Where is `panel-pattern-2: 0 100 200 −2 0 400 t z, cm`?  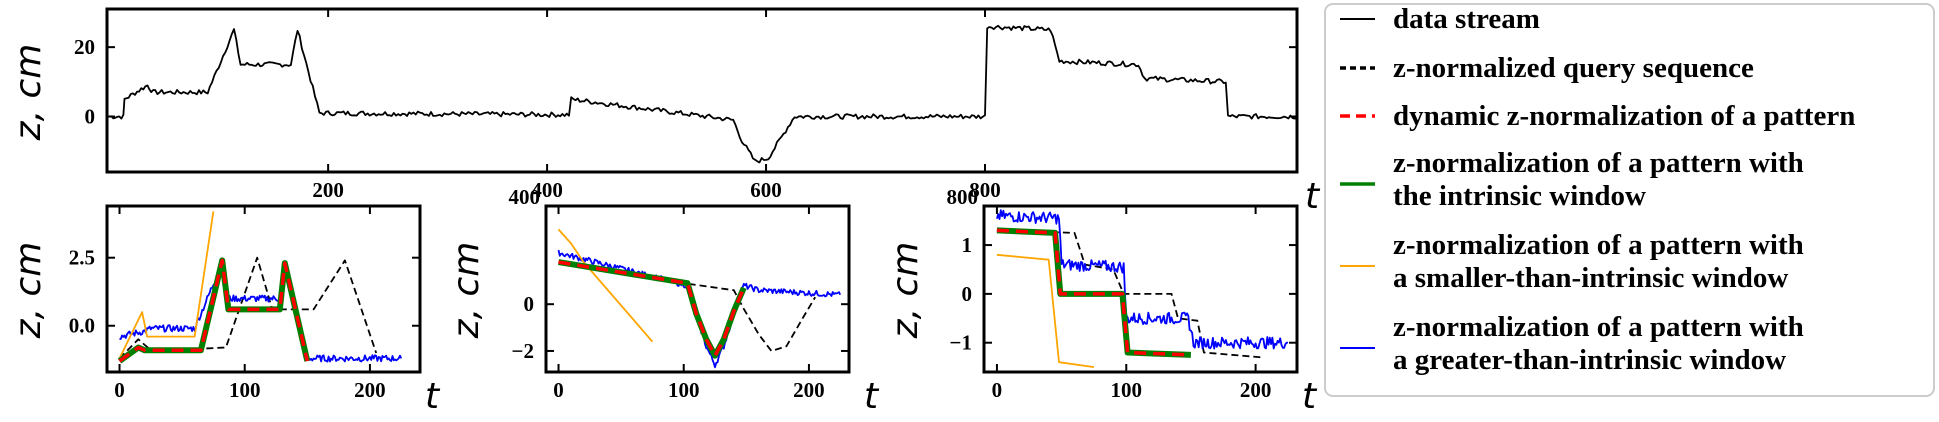 panel-pattern-2: 0 100 200 −2 0 400 t z, cm is located at coordinates (663, 301).